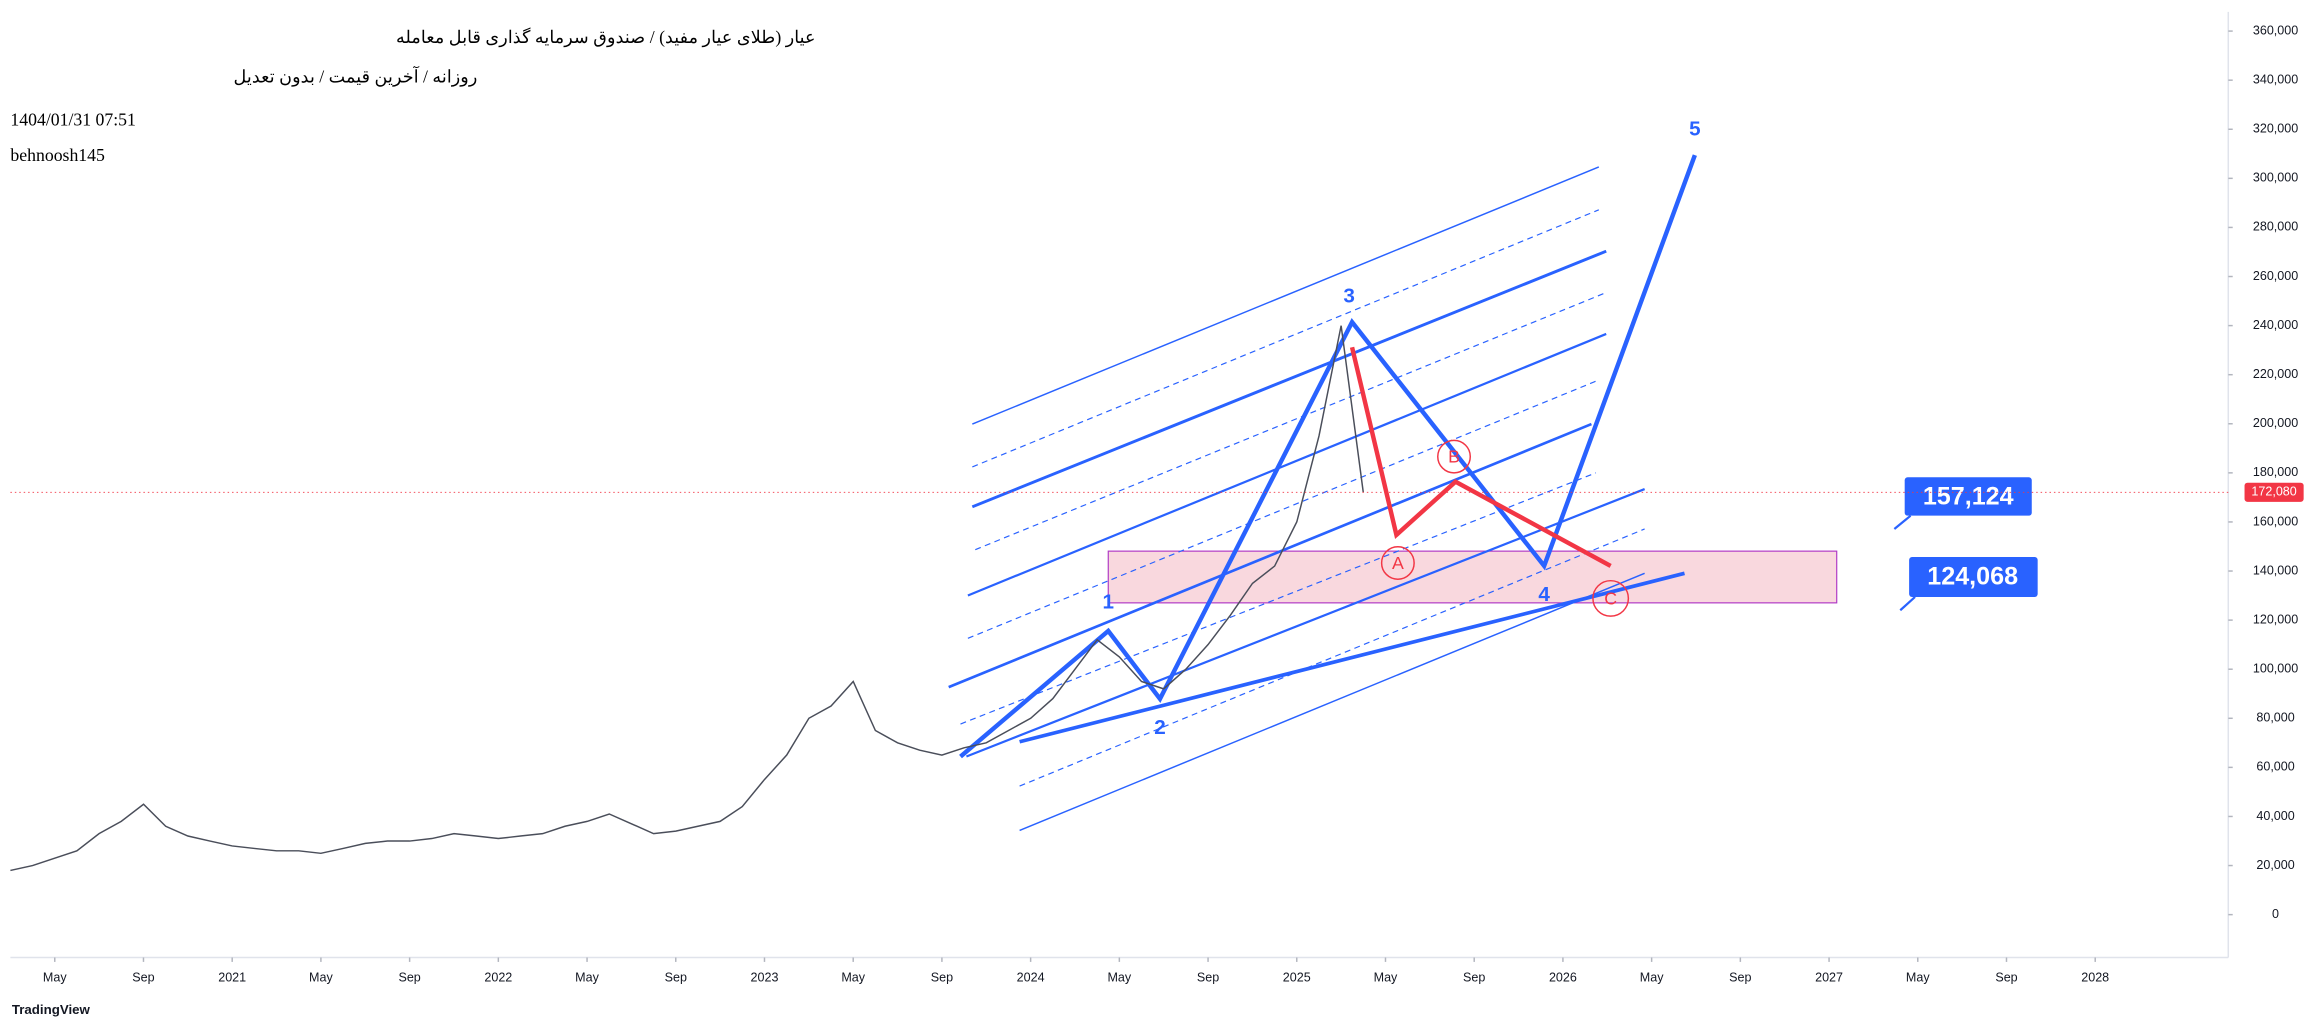 The width and height of the screenshot is (2317, 1029). What do you see at coordinates (1563, 977) in the screenshot?
I see `x-tick-label: 2026` at bounding box center [1563, 977].